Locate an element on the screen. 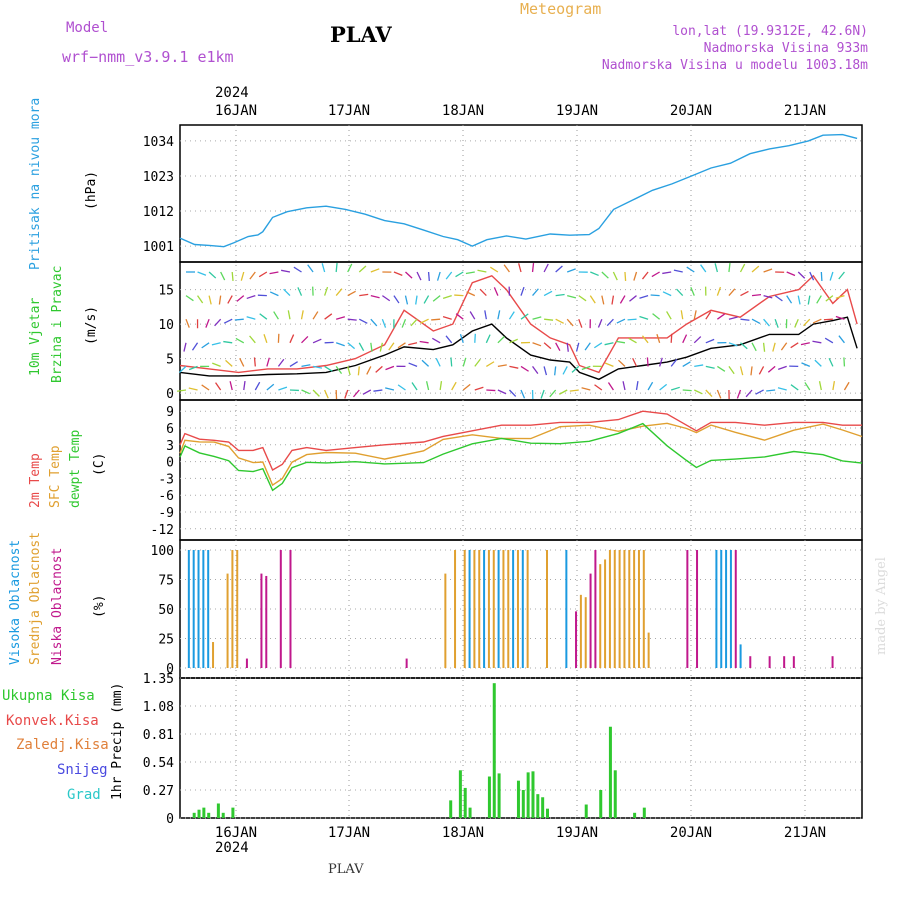  precip-tick-label: 0 is located at coordinates (170, 819).